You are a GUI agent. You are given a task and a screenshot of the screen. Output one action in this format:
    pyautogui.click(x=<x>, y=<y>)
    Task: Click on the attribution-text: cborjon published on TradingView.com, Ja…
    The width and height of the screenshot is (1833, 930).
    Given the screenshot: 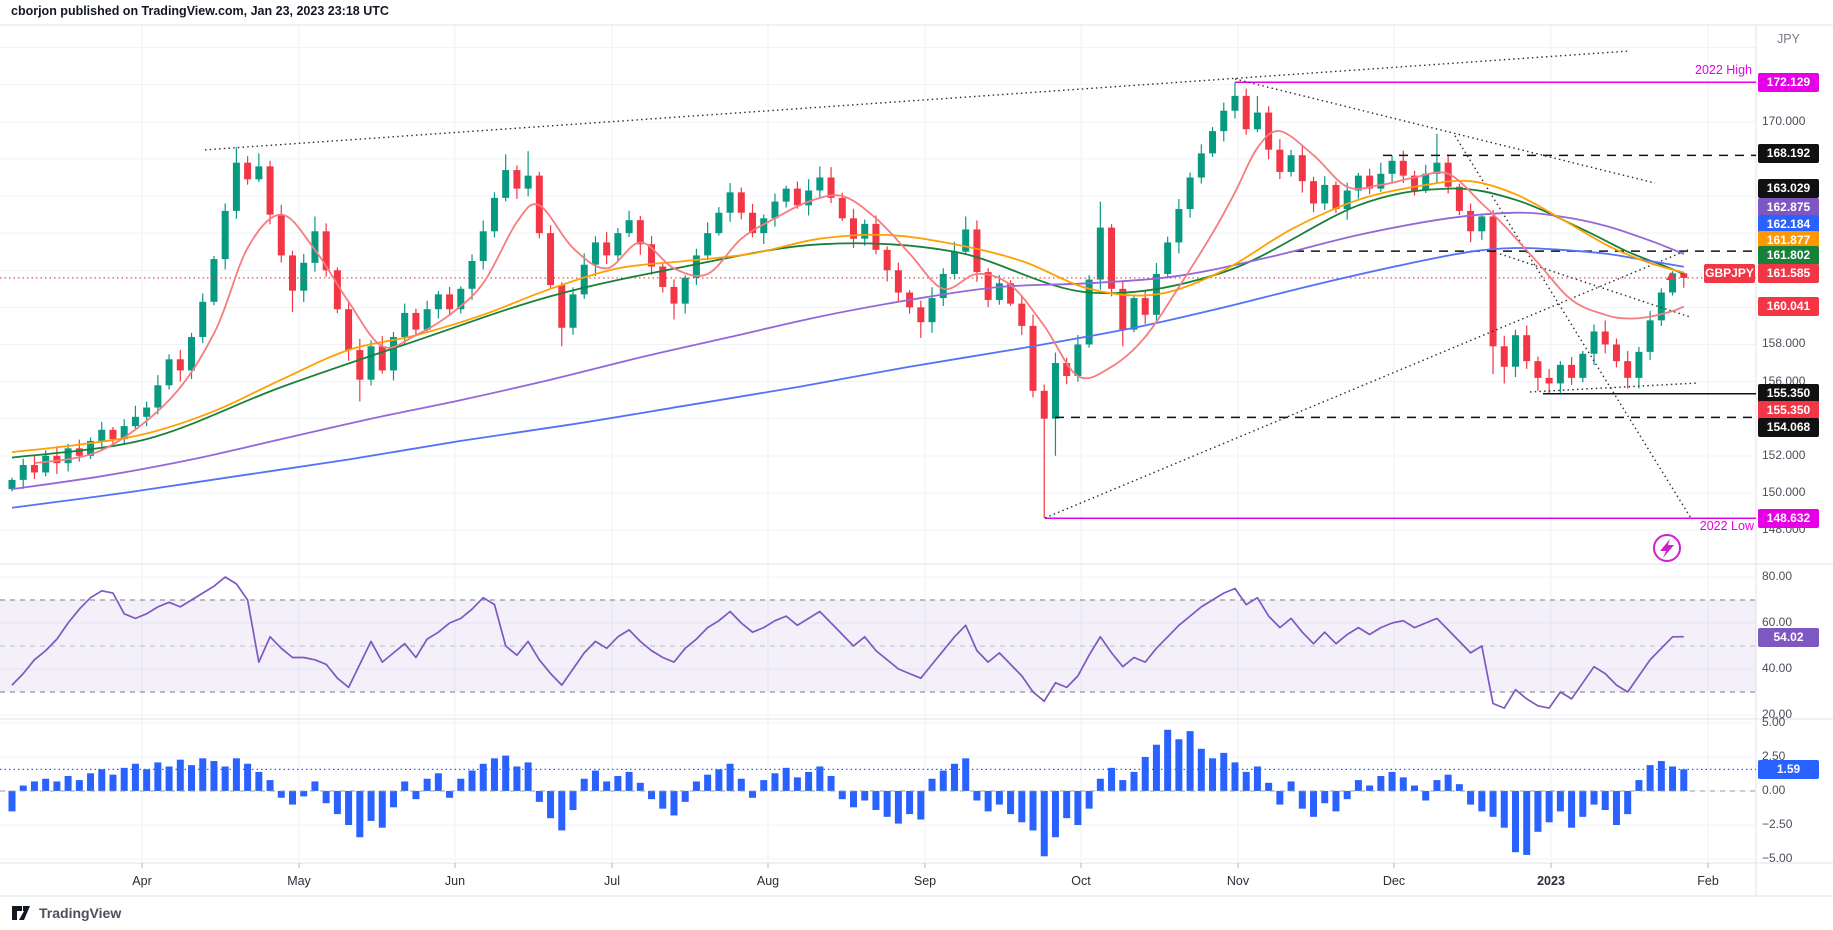 What is the action you would take?
    pyautogui.click(x=200, y=11)
    